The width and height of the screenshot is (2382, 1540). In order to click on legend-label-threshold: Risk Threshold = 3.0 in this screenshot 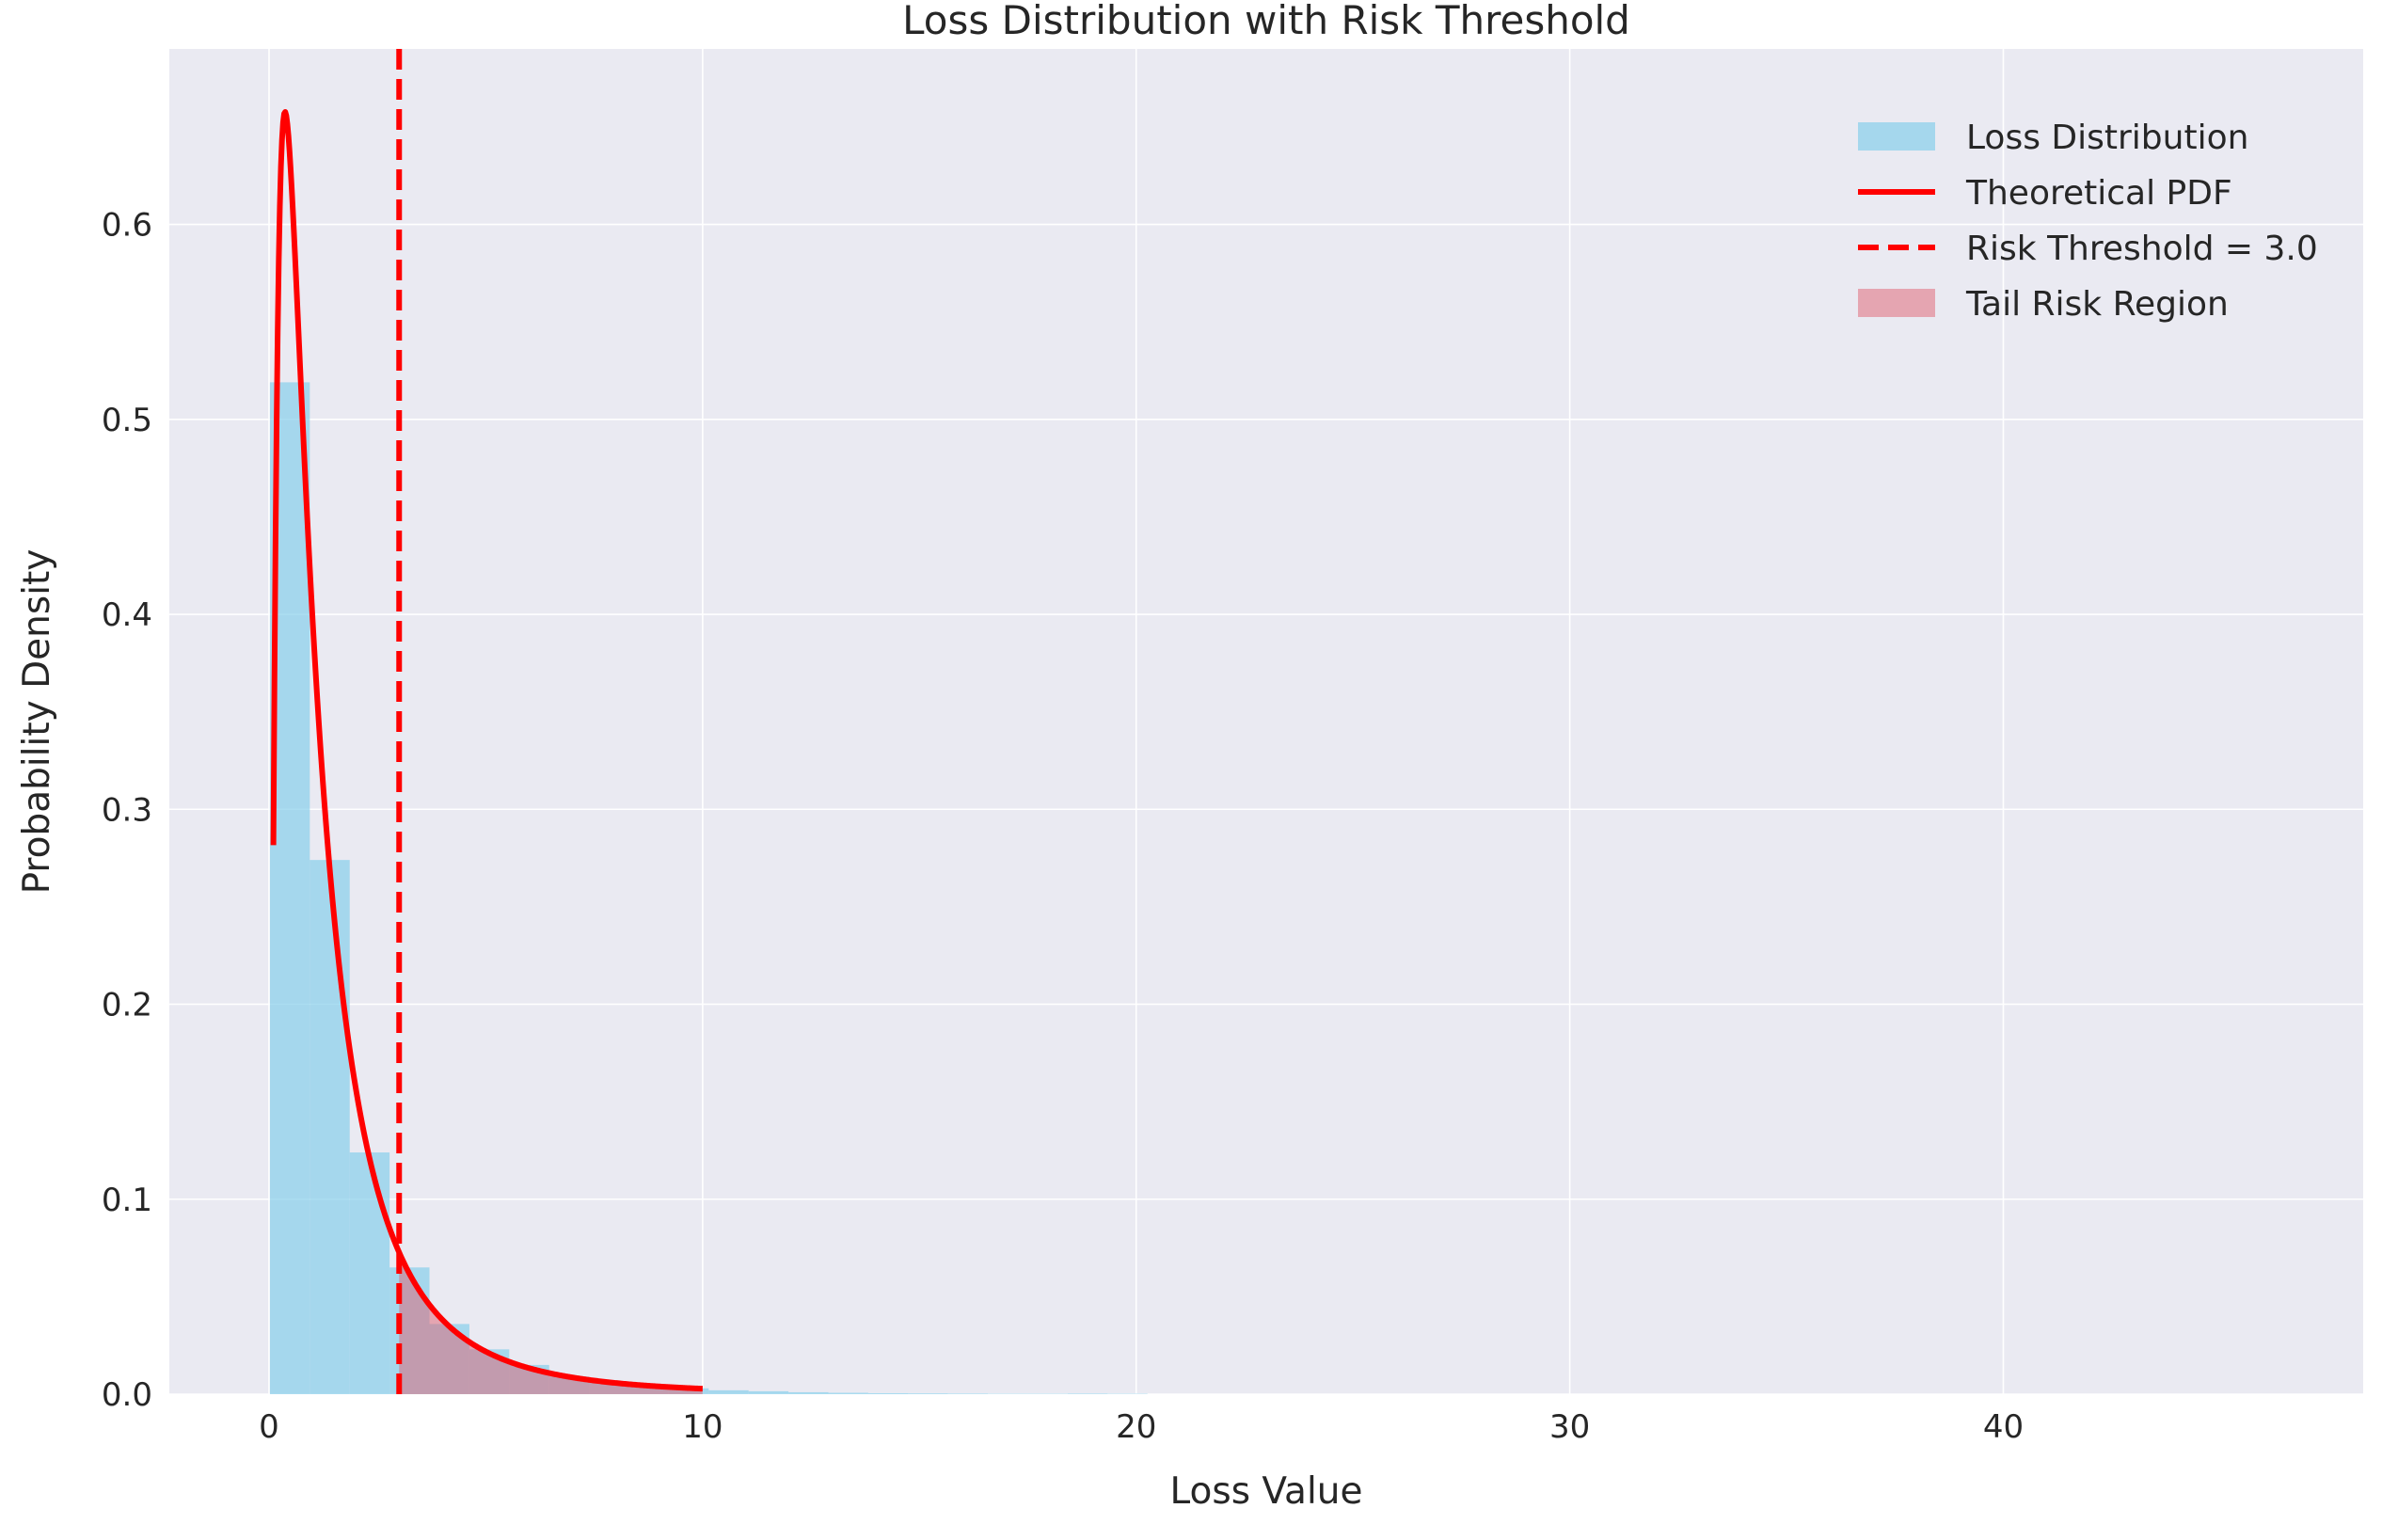, I will do `click(2142, 249)`.